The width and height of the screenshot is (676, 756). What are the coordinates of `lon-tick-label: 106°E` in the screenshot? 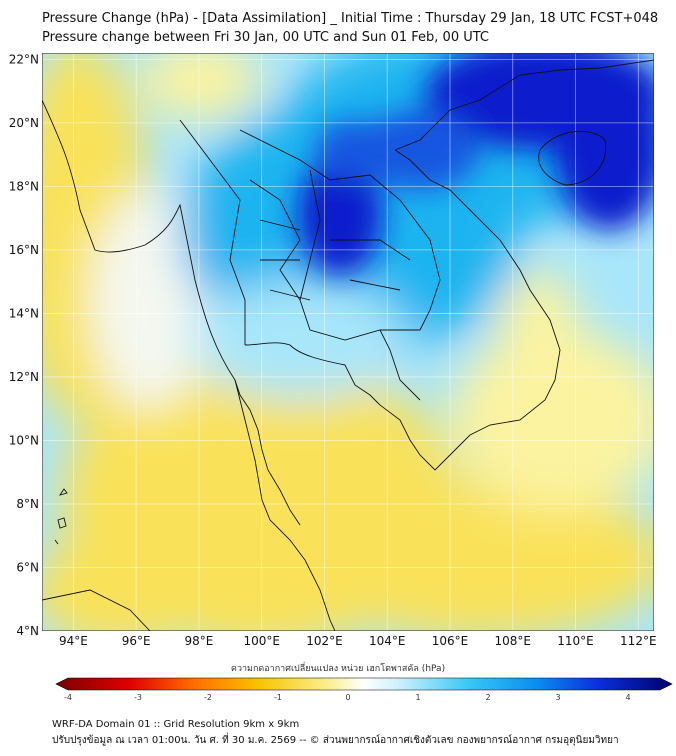 It's located at (450, 641).